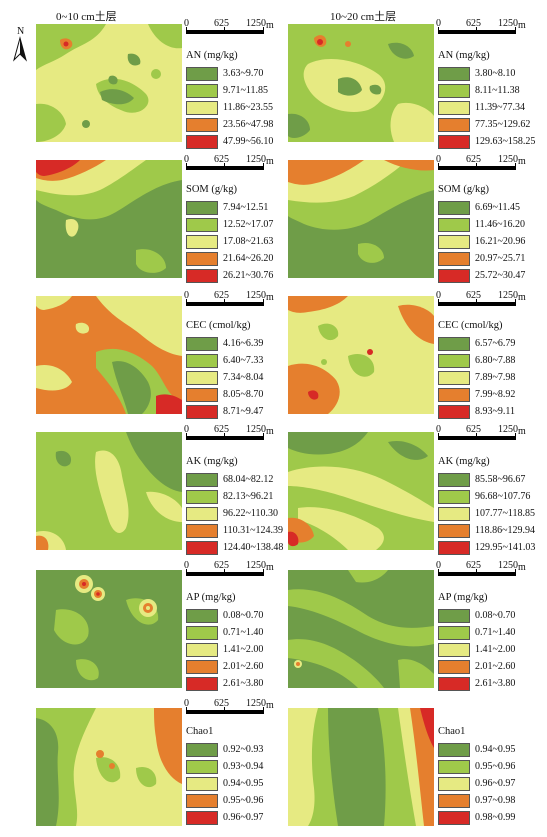 The width and height of the screenshot is (547, 837). I want to click on legend-label: 2.61~3.80, so click(495, 683).